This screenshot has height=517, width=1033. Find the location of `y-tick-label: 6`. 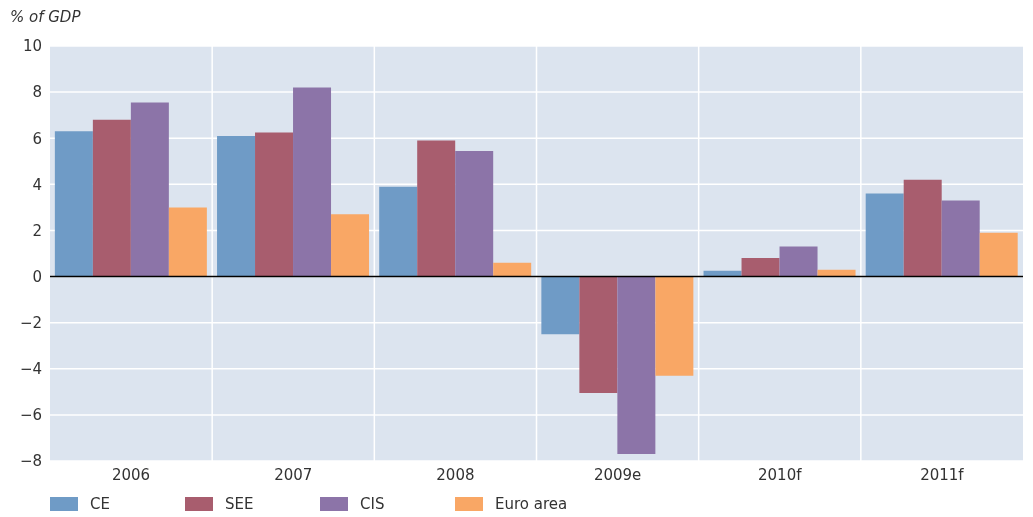

y-tick-label: 6 is located at coordinates (37, 138).